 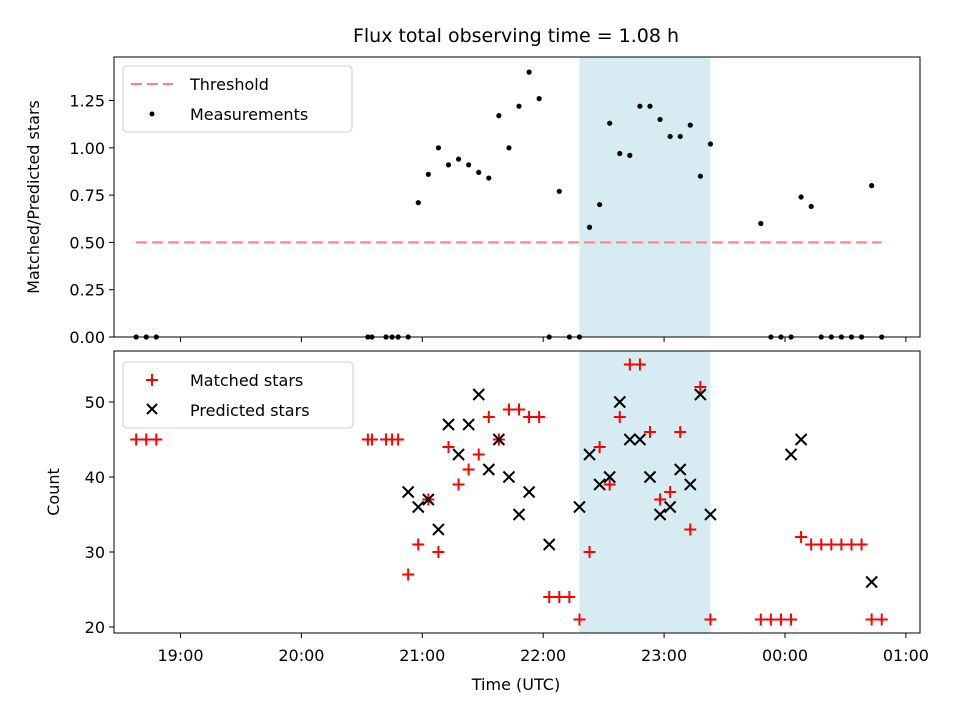 What do you see at coordinates (180, 655) in the screenshot?
I see `x-tick-label: 19:00` at bounding box center [180, 655].